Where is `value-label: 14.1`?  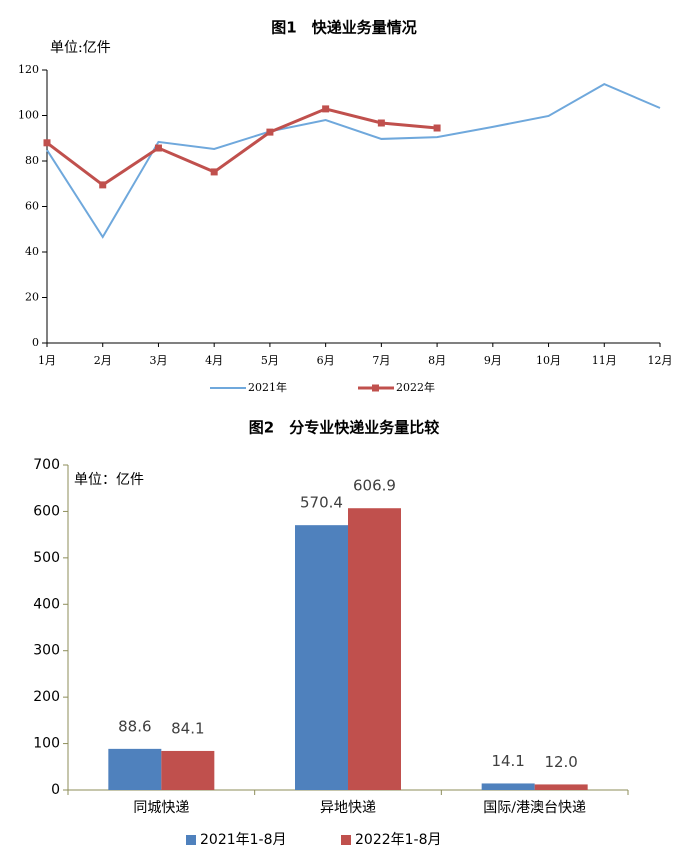
value-label: 14.1 is located at coordinates (507, 761).